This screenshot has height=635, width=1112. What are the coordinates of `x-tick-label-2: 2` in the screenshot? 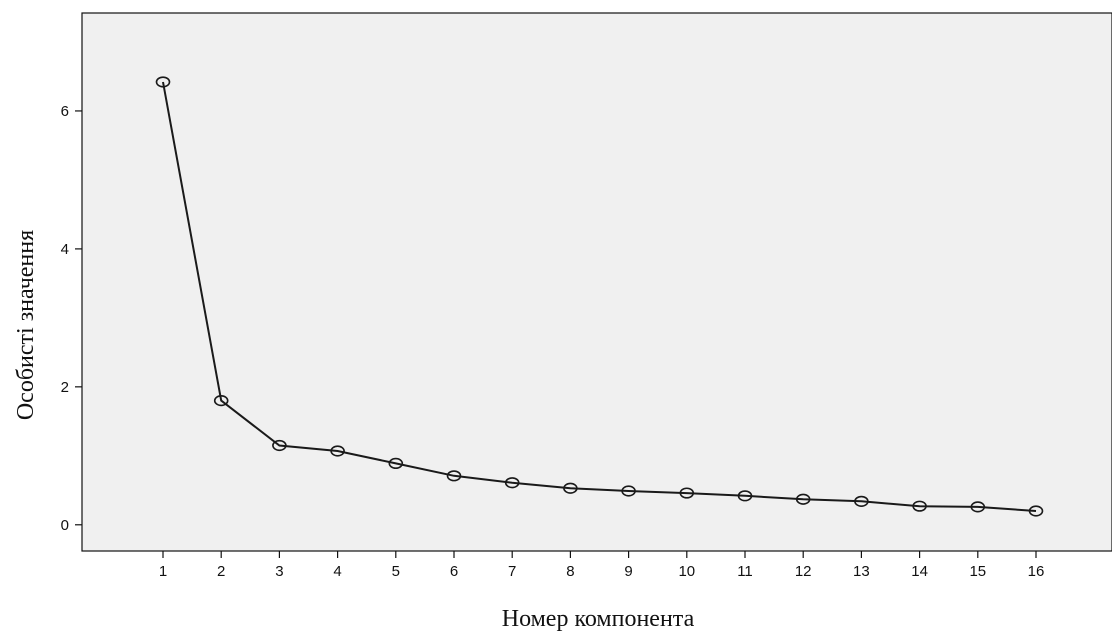 It's located at (221, 571).